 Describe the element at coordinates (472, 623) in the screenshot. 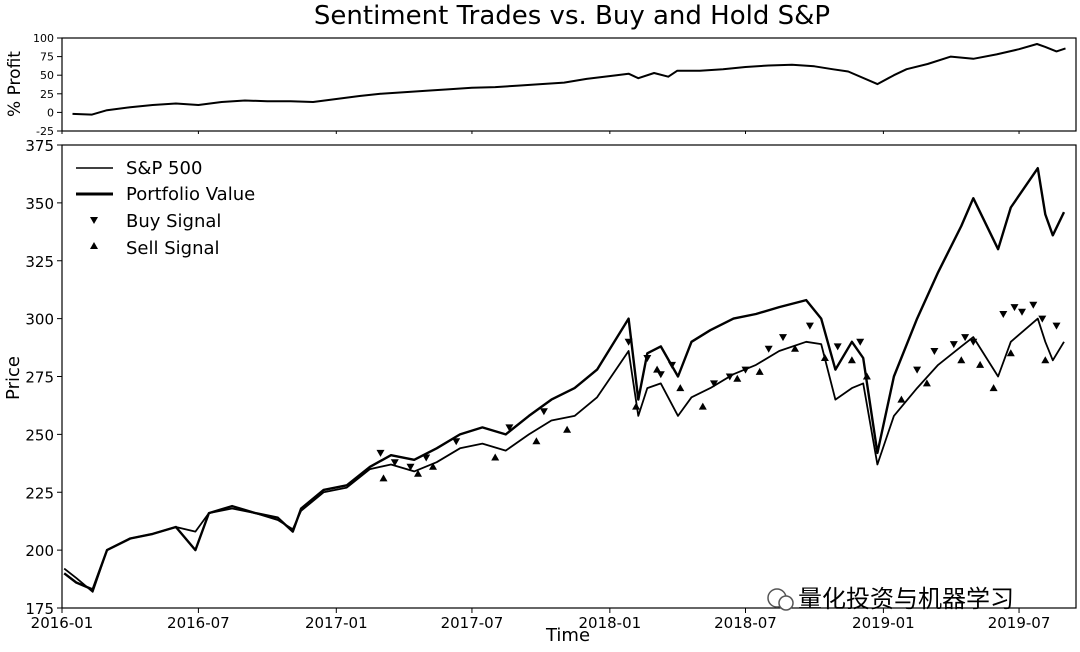

I see `price-x-tick-label: 2017-07` at that location.